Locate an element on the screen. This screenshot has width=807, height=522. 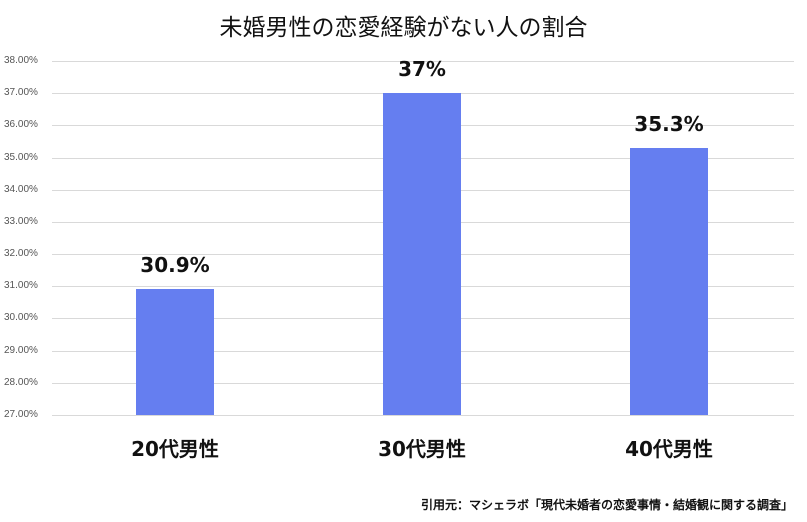
y-tick-label: 38.00% is located at coordinates (21, 60).